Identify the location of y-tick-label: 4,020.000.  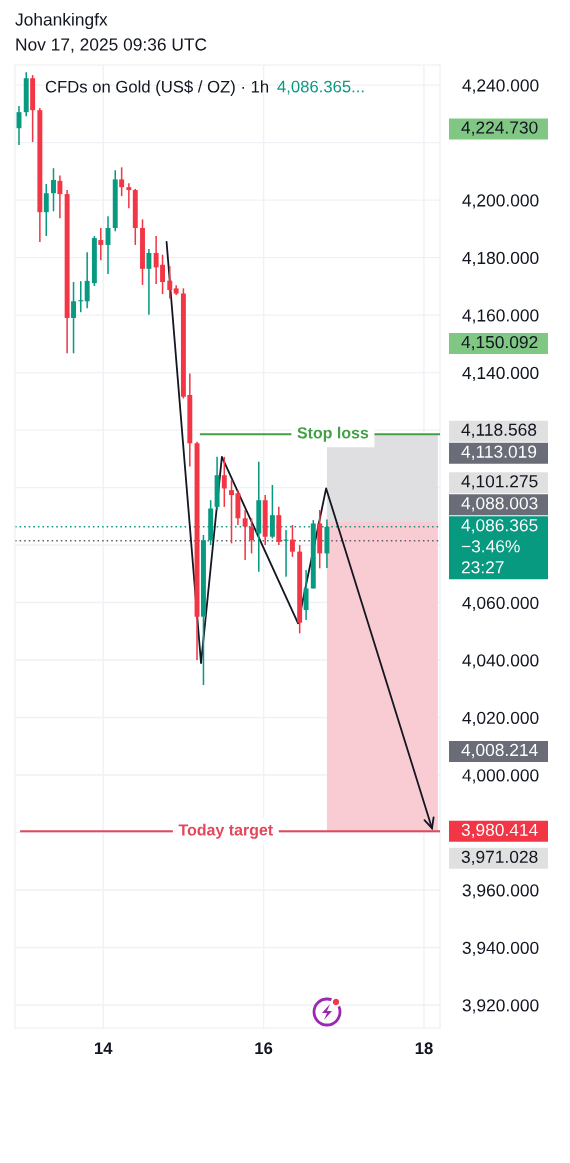
(500, 719).